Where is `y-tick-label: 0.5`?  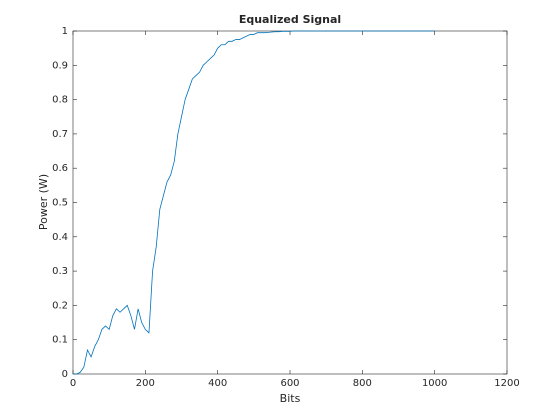
y-tick-label: 0.5 is located at coordinates (60, 203).